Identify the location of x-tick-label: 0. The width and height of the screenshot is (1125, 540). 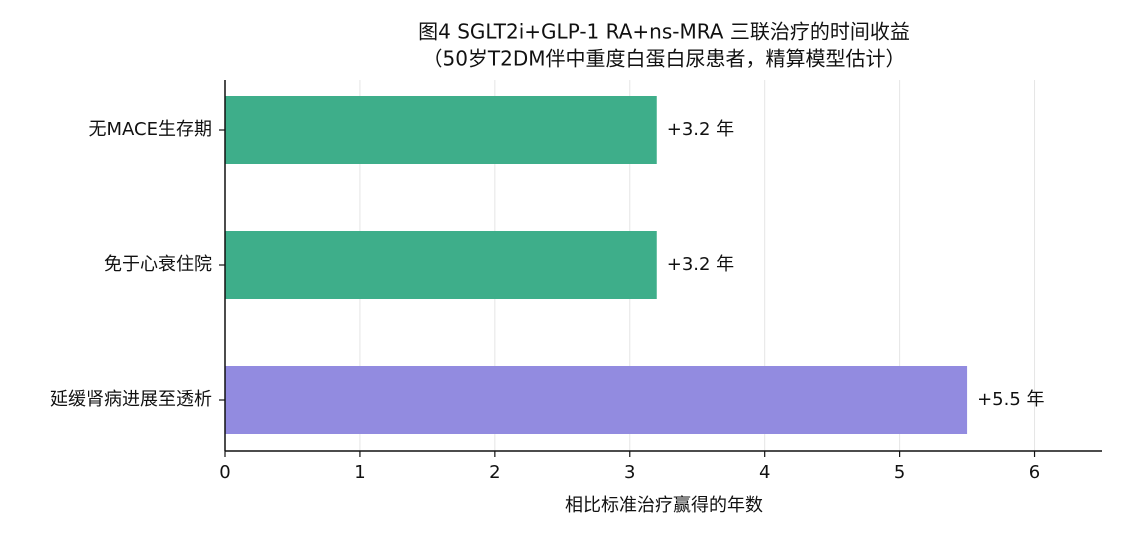
(224, 472).